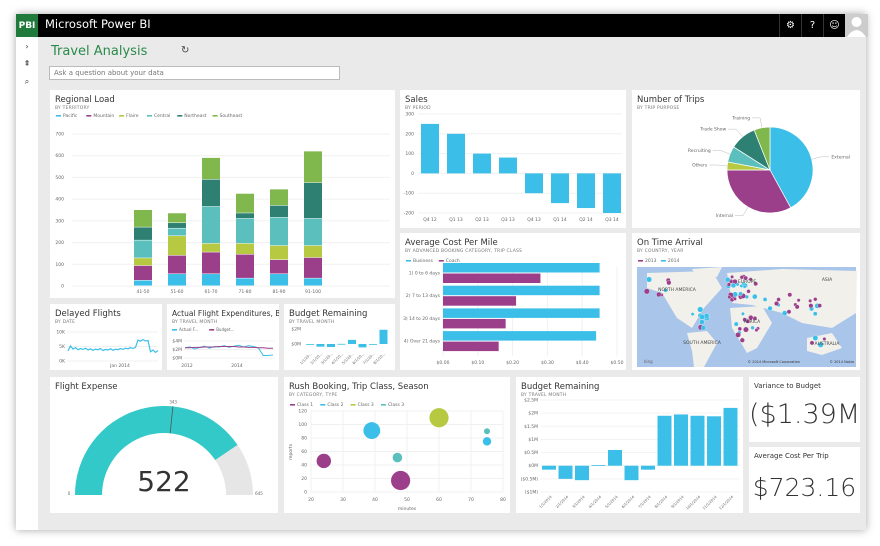  What do you see at coordinates (742, 211) in the screenshot?
I see `leader-line` at bounding box center [742, 211].